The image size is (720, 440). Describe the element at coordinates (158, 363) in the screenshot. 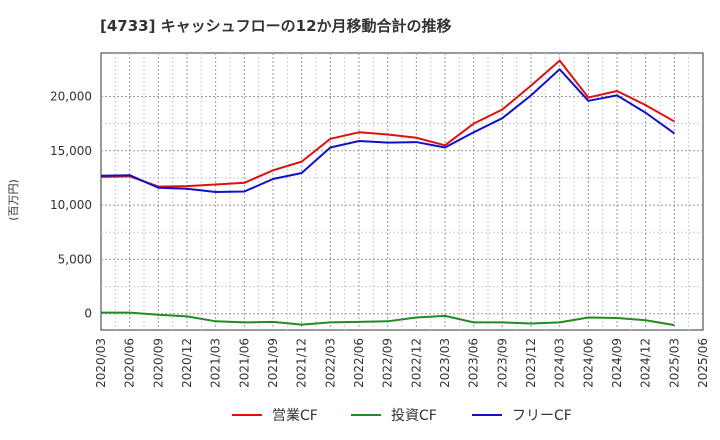

I see `x-tick-label: 2020/09` at that location.